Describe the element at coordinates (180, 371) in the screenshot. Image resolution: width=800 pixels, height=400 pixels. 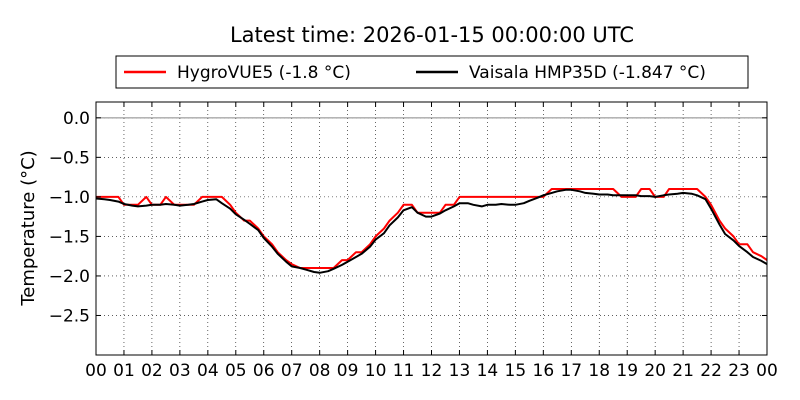
I see `x-tick-label: 03` at that location.